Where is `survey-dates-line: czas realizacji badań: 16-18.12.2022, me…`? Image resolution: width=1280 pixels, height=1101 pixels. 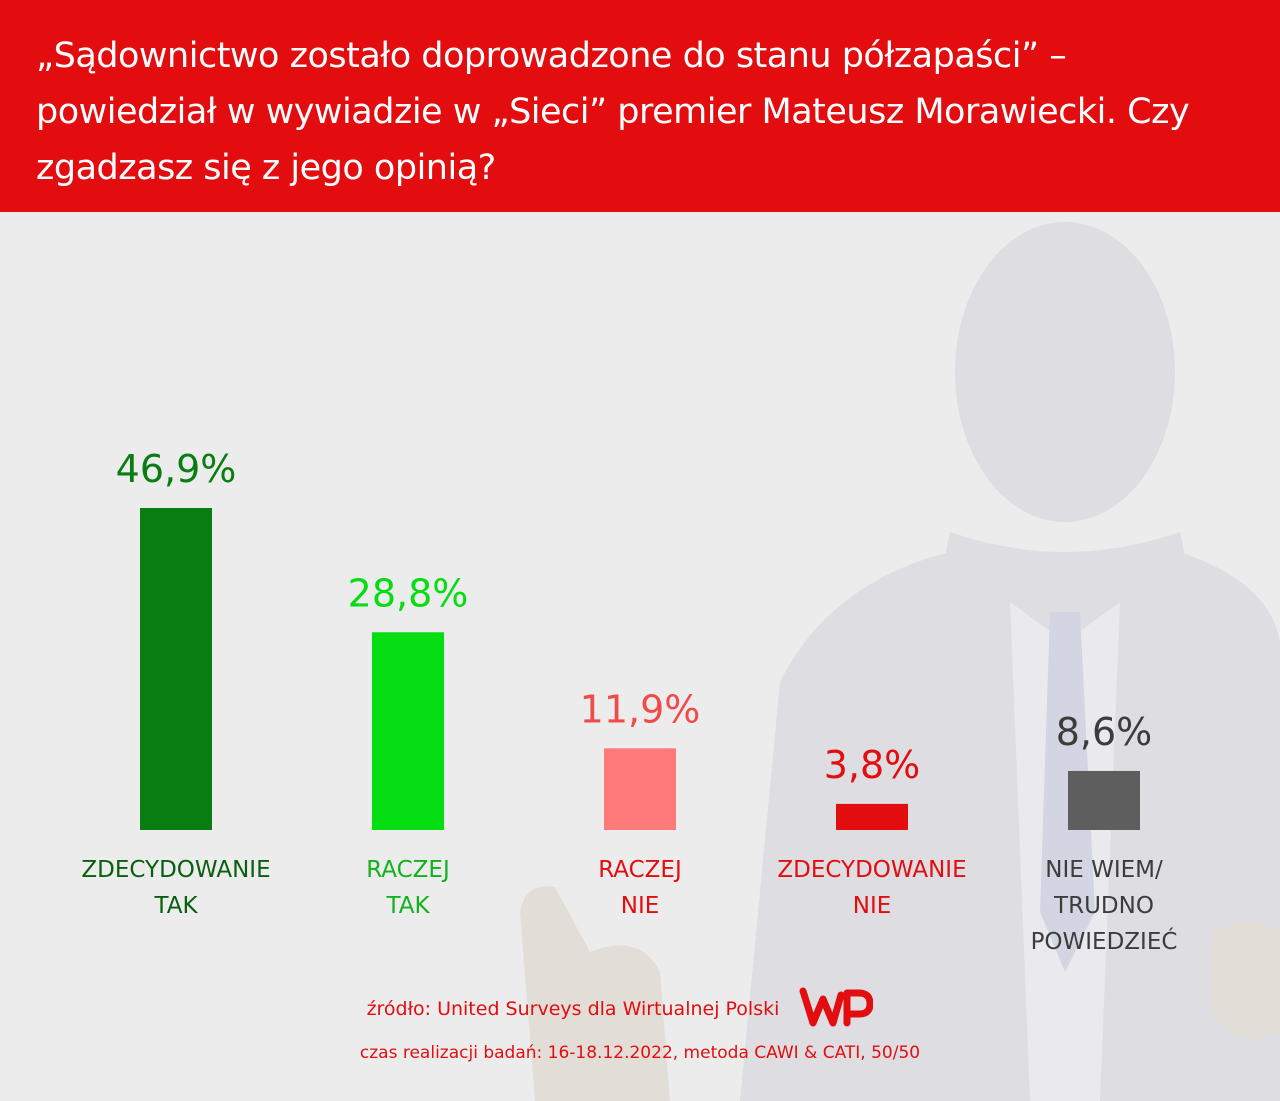
survey-dates-line: czas realizacji badań: 16-18.12.2022, me… is located at coordinates (640, 1053).